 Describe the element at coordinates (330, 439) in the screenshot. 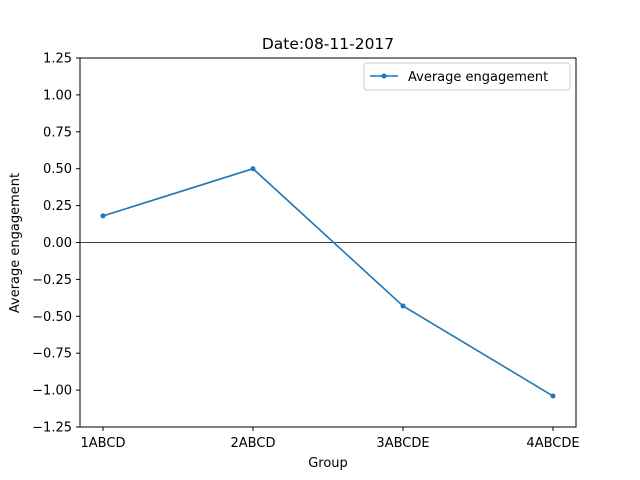

I see `x-axis: 1ABCD 2ABCD 3ABCDE 4ABCDE` at that location.